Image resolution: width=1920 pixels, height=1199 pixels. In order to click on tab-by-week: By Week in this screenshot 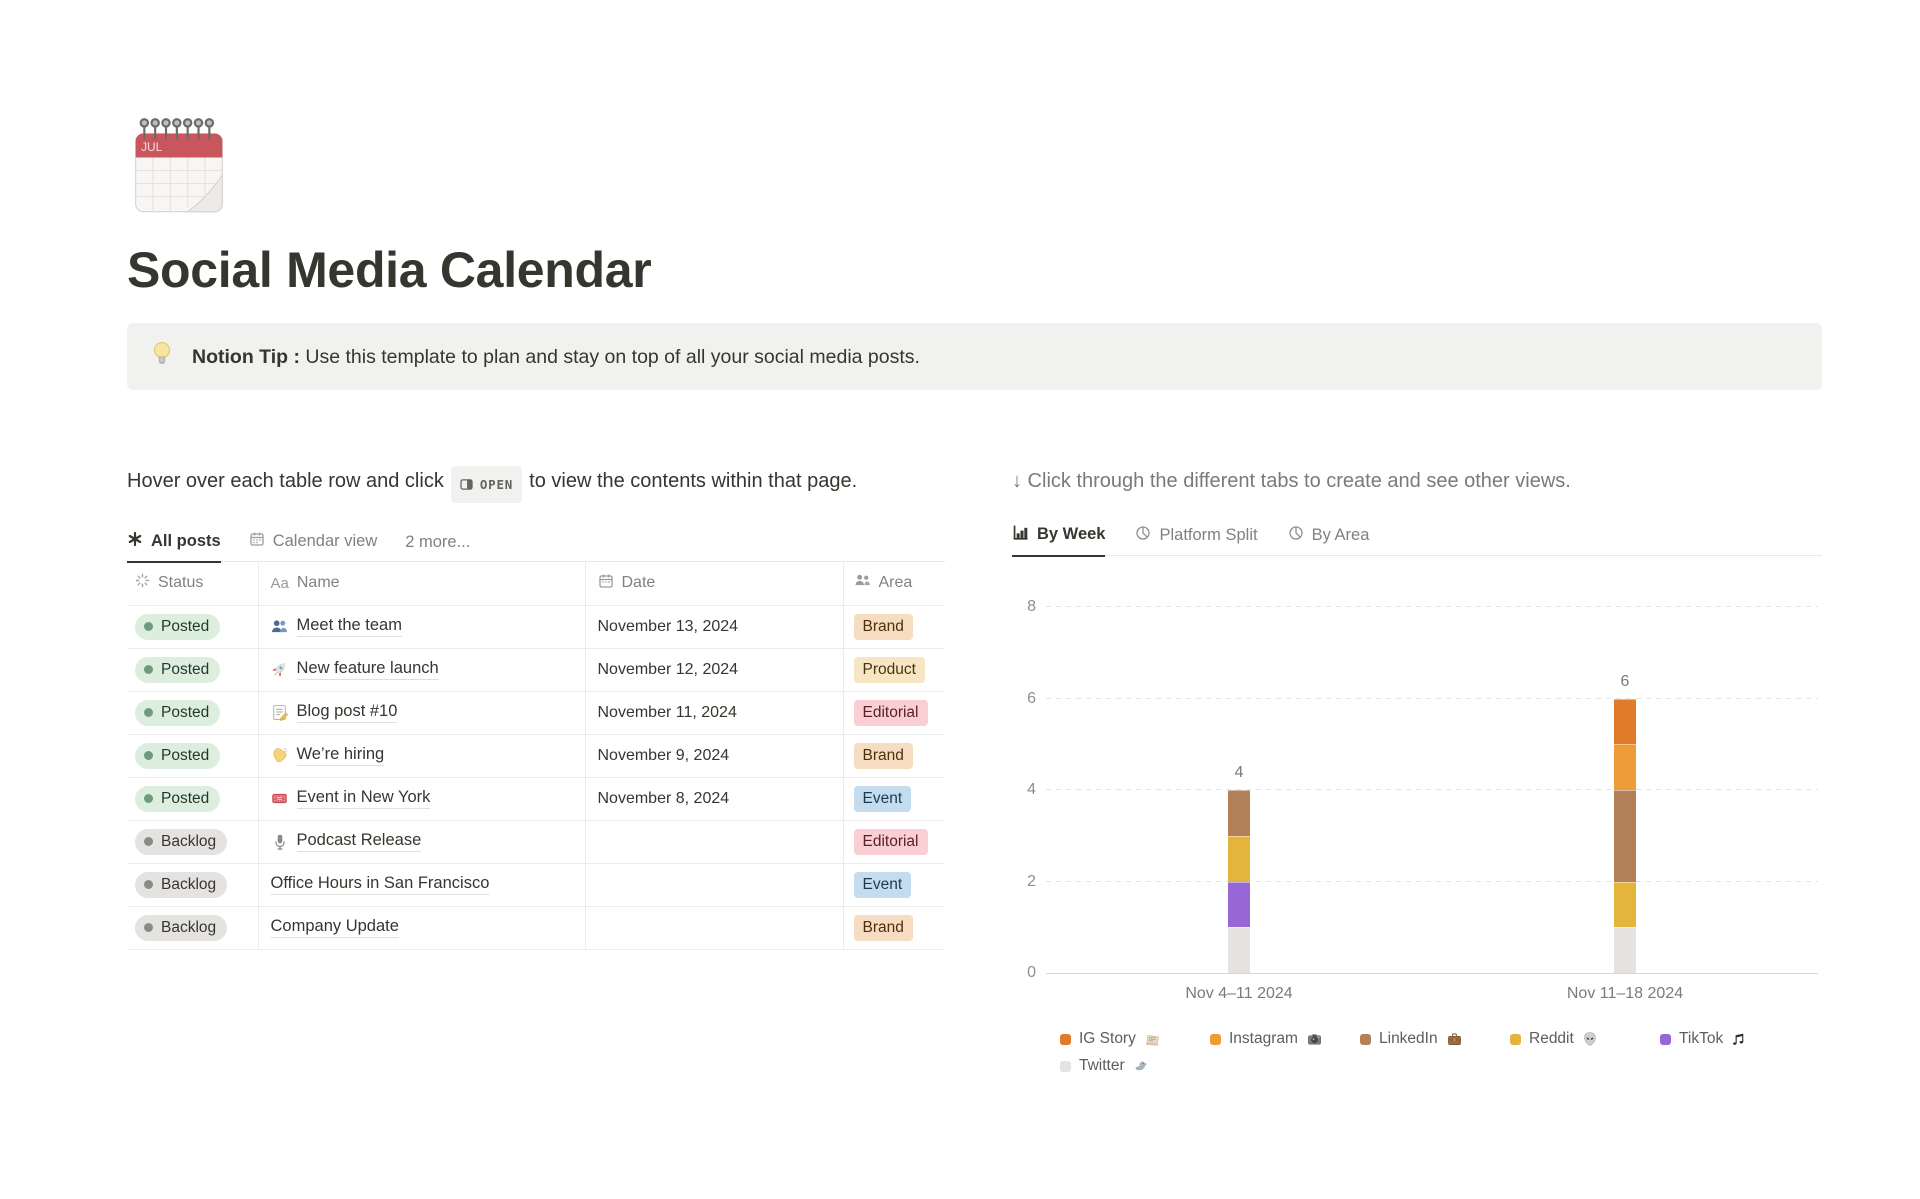, I will do `click(1059, 540)`.